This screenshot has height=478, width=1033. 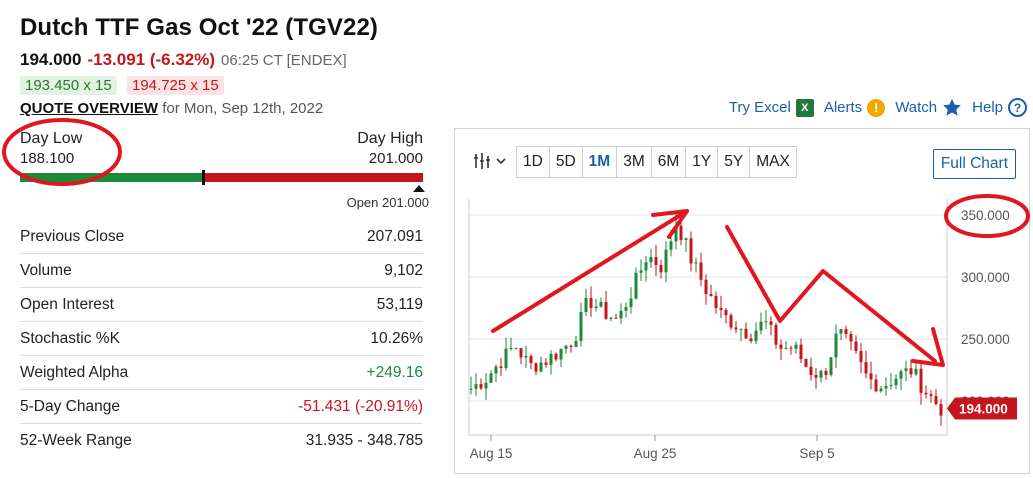 What do you see at coordinates (1017, 107) in the screenshot?
I see `help-icon: ?` at bounding box center [1017, 107].